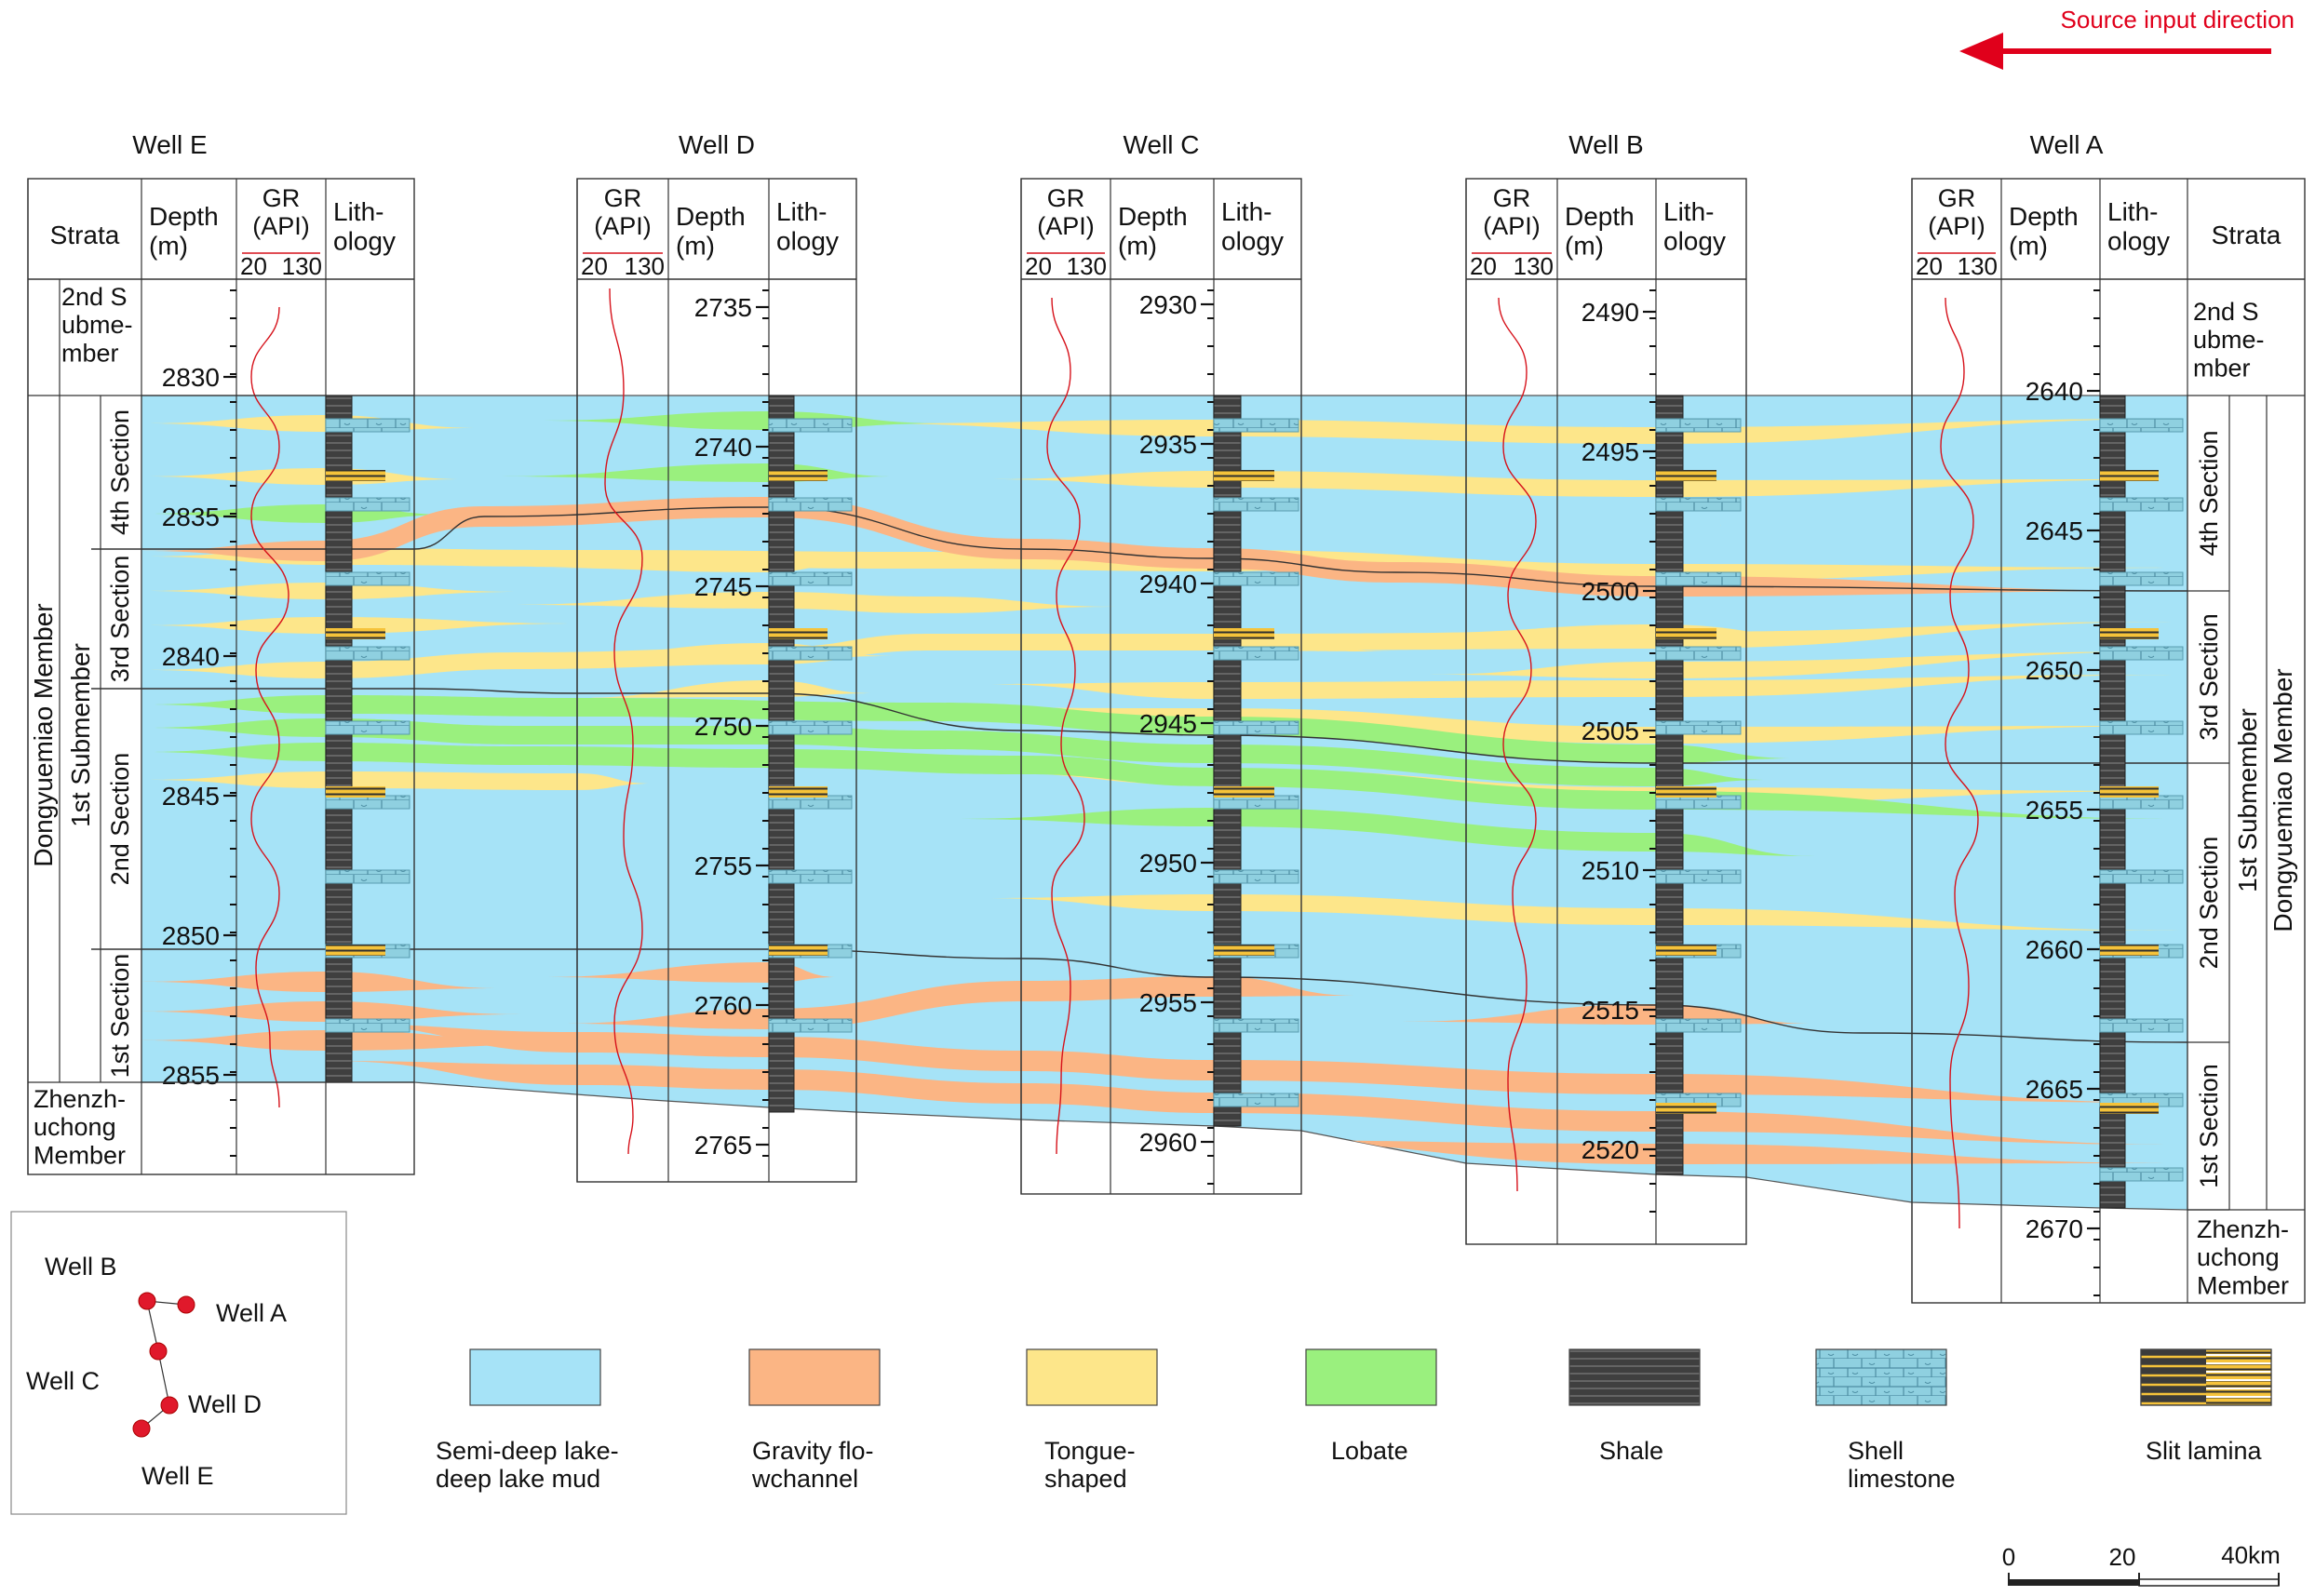  What do you see at coordinates (723, 307) in the screenshot?
I see `depth-label: 2735` at bounding box center [723, 307].